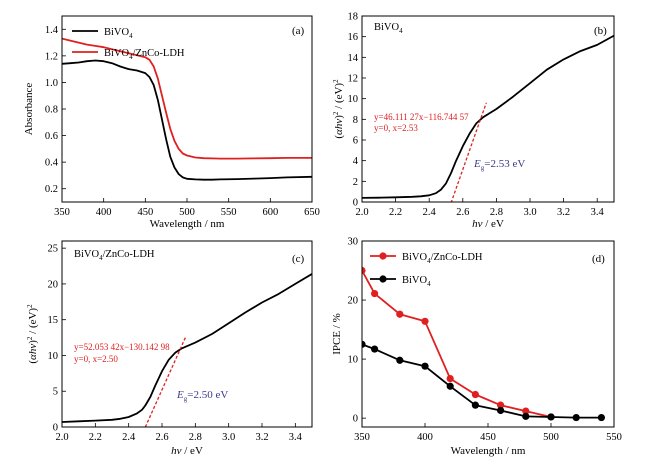 Image resolution: width=645 pixels, height=471 pixels. What do you see at coordinates (96, 359) in the screenshot?
I see `panel-c-fit-root: y=0, x=2.50` at bounding box center [96, 359].